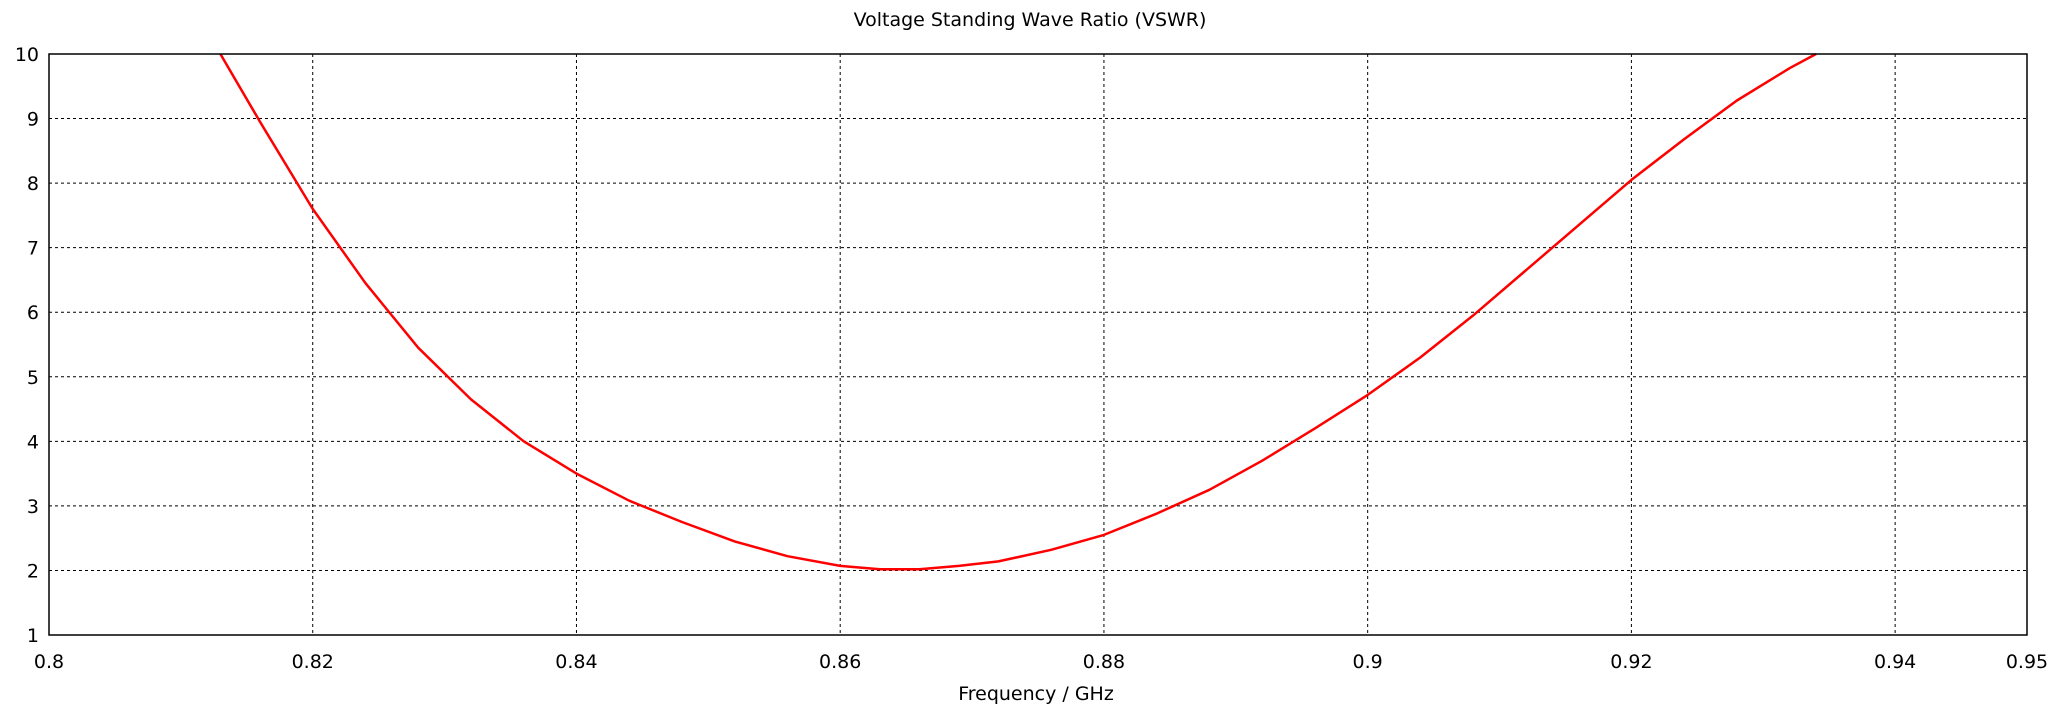 The image size is (2061, 706). I want to click on y-tick-label: 7, so click(33, 249).